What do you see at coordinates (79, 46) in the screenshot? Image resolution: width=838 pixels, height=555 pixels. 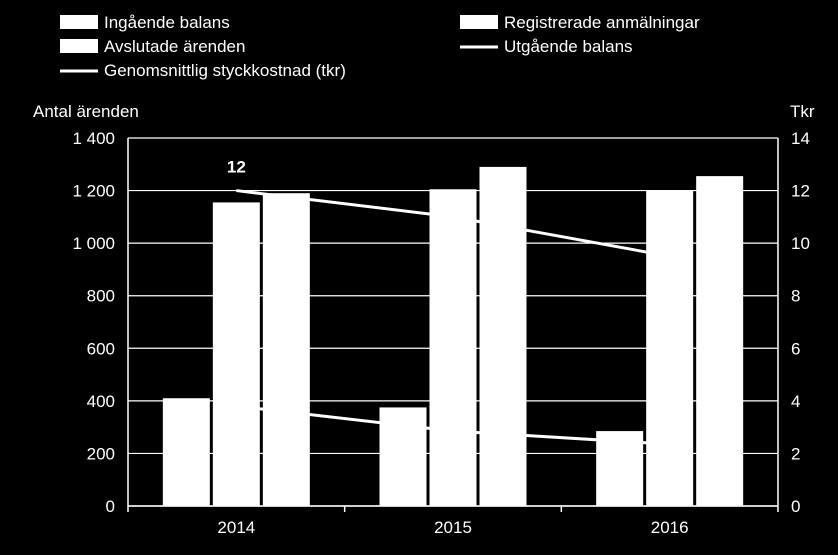 I see `legend-swatch-avslutade-arenden` at bounding box center [79, 46].